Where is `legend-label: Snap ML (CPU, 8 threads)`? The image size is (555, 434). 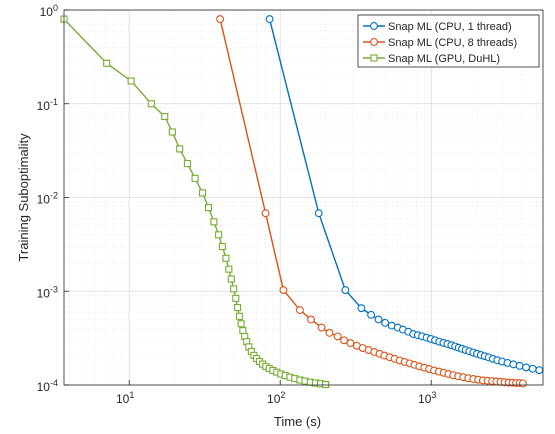
legend-label: Snap ML (CPU, 8 threads) is located at coordinates (452, 43).